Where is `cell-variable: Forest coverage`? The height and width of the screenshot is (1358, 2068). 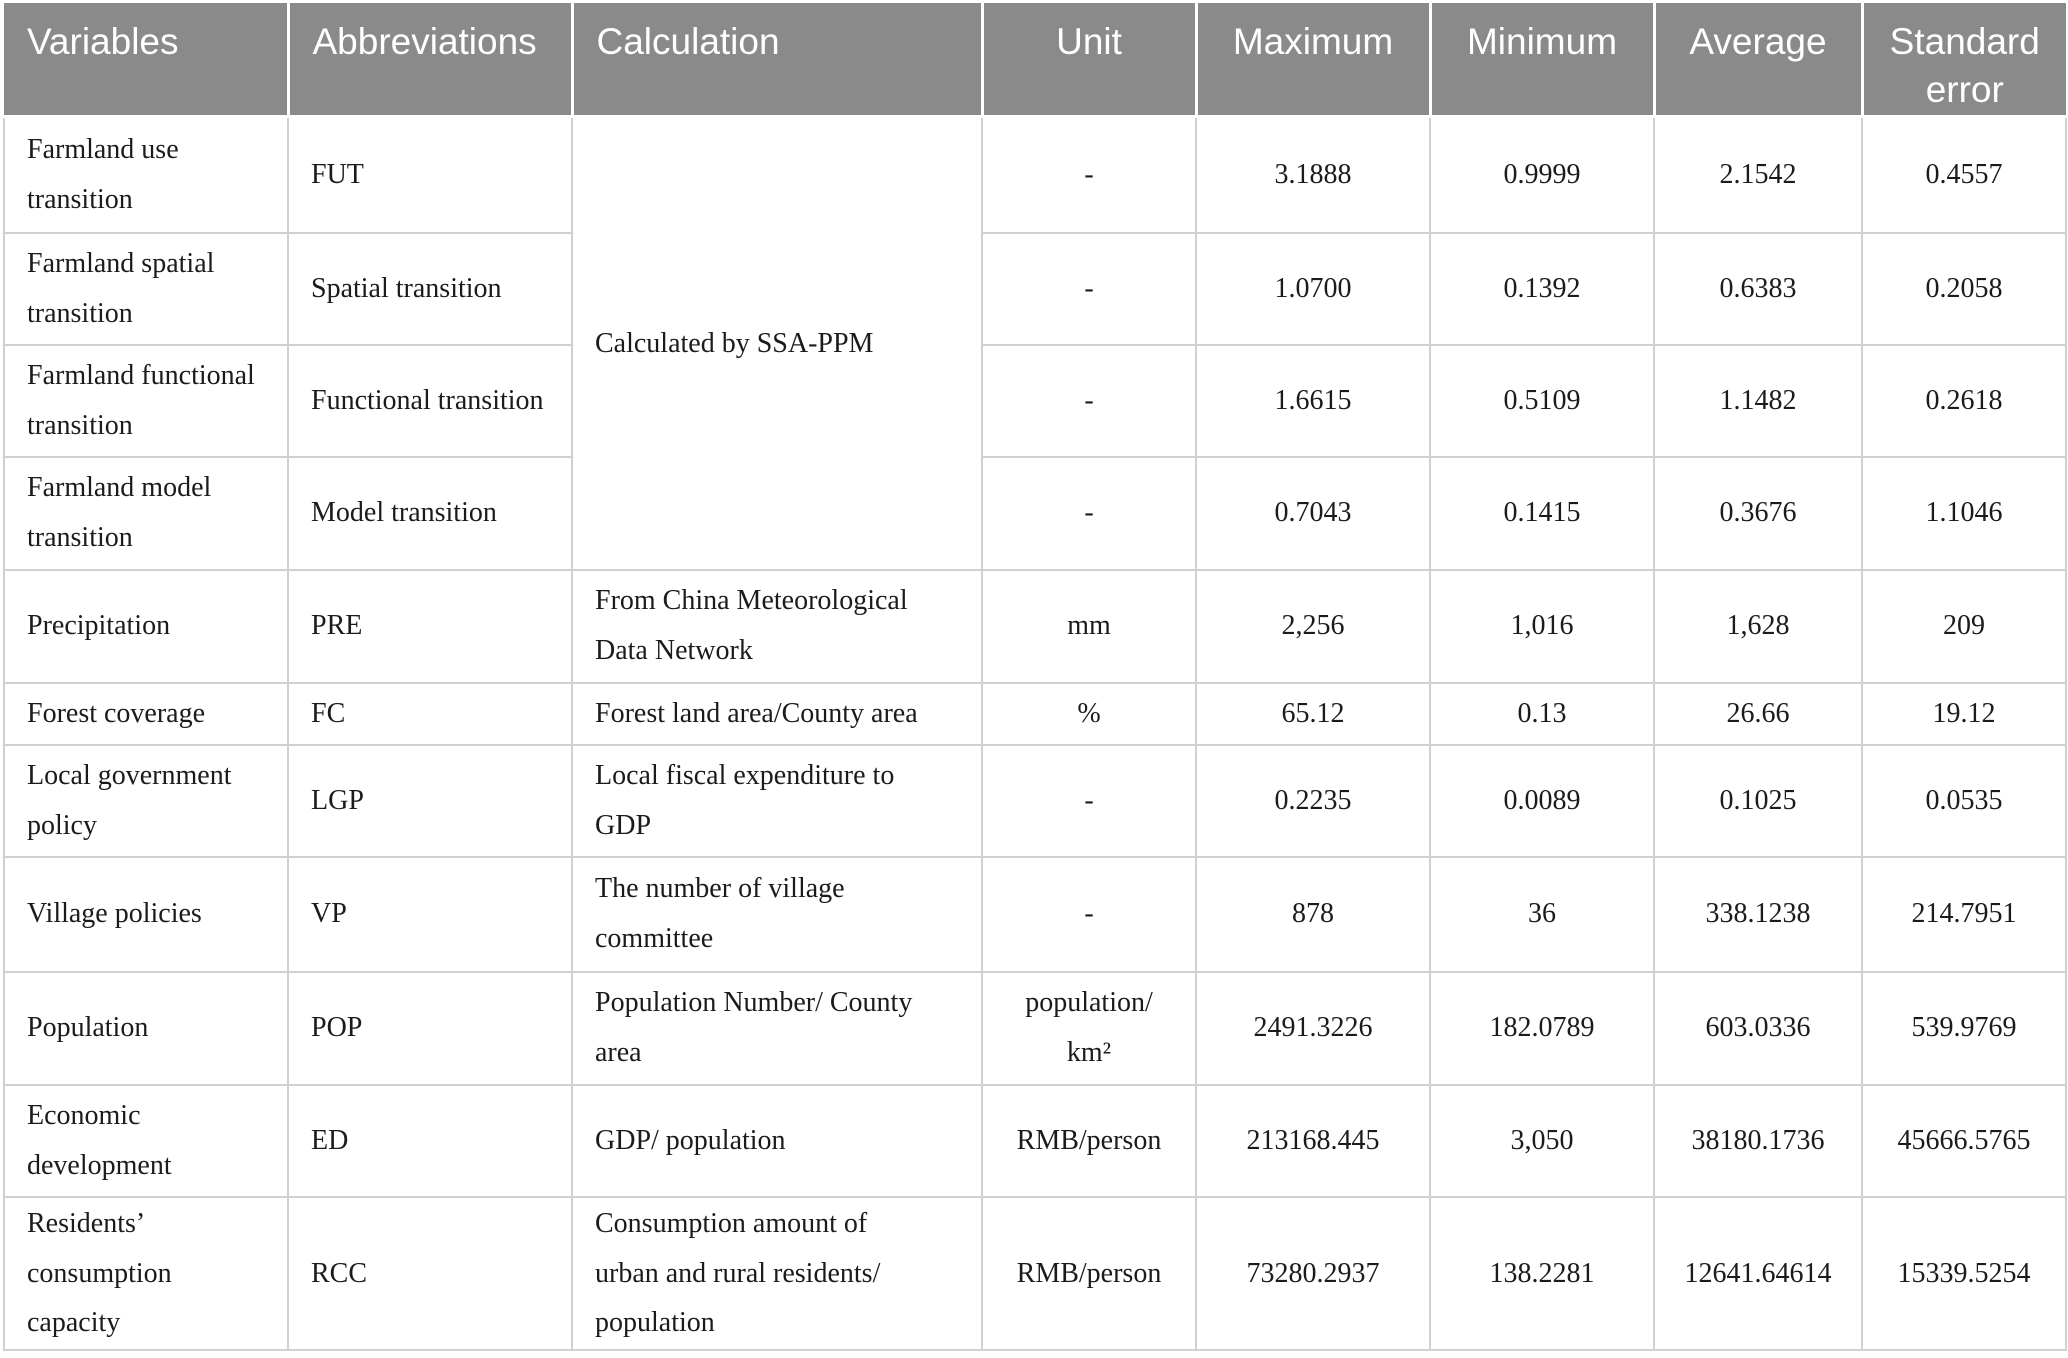
cell-variable: Forest coverage is located at coordinates (146, 713).